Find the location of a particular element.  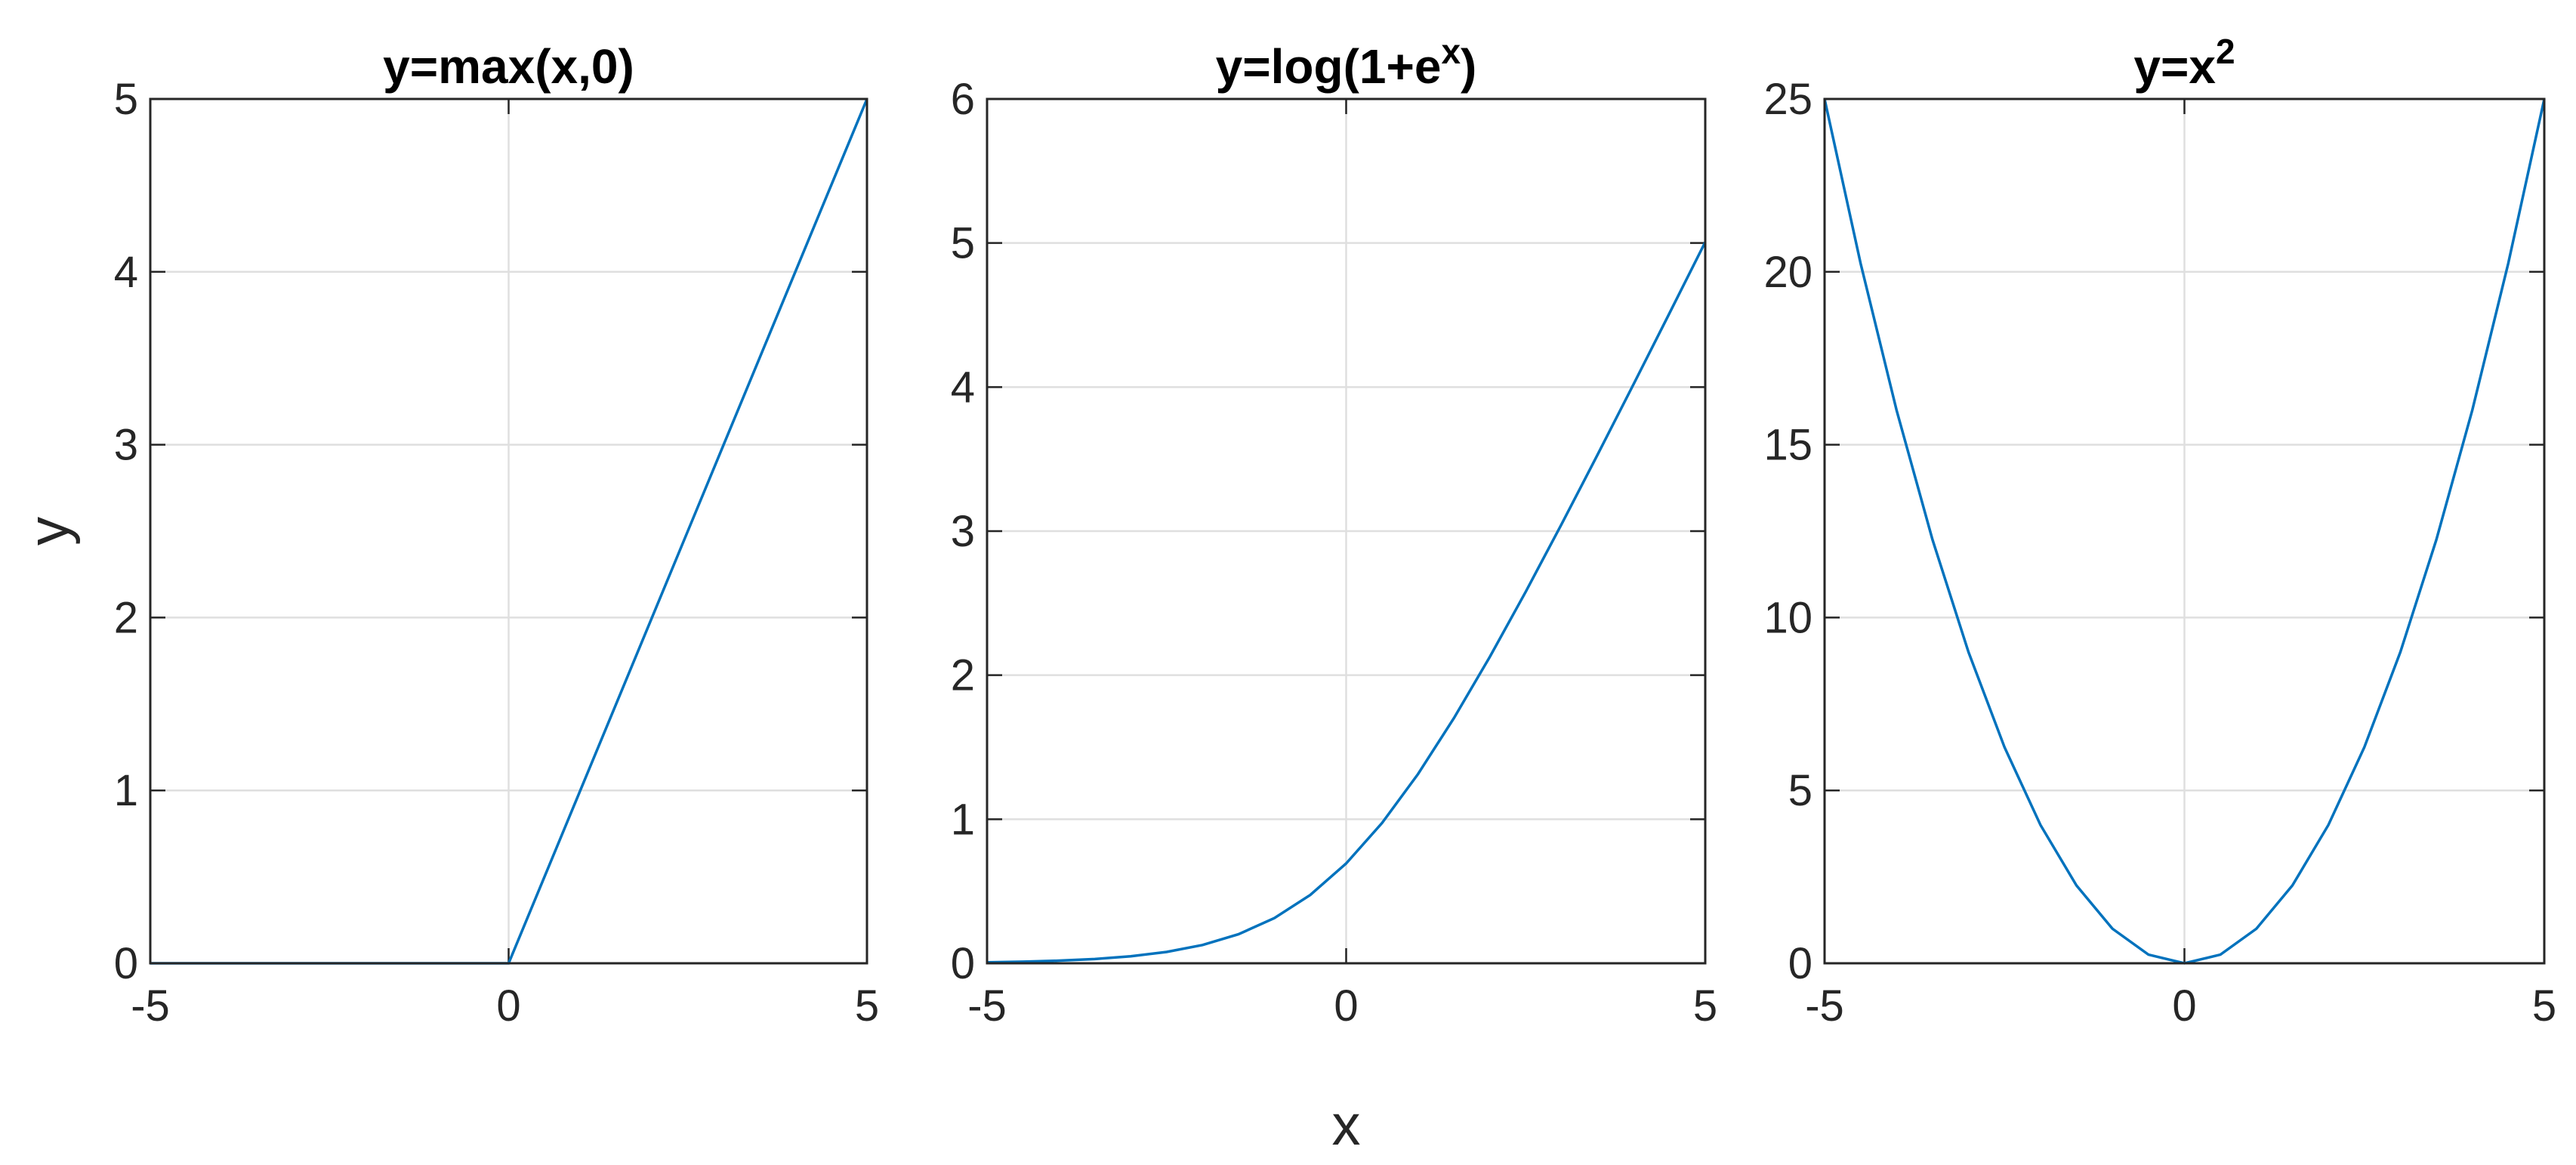

y-tick-label: 6 is located at coordinates (963, 99).